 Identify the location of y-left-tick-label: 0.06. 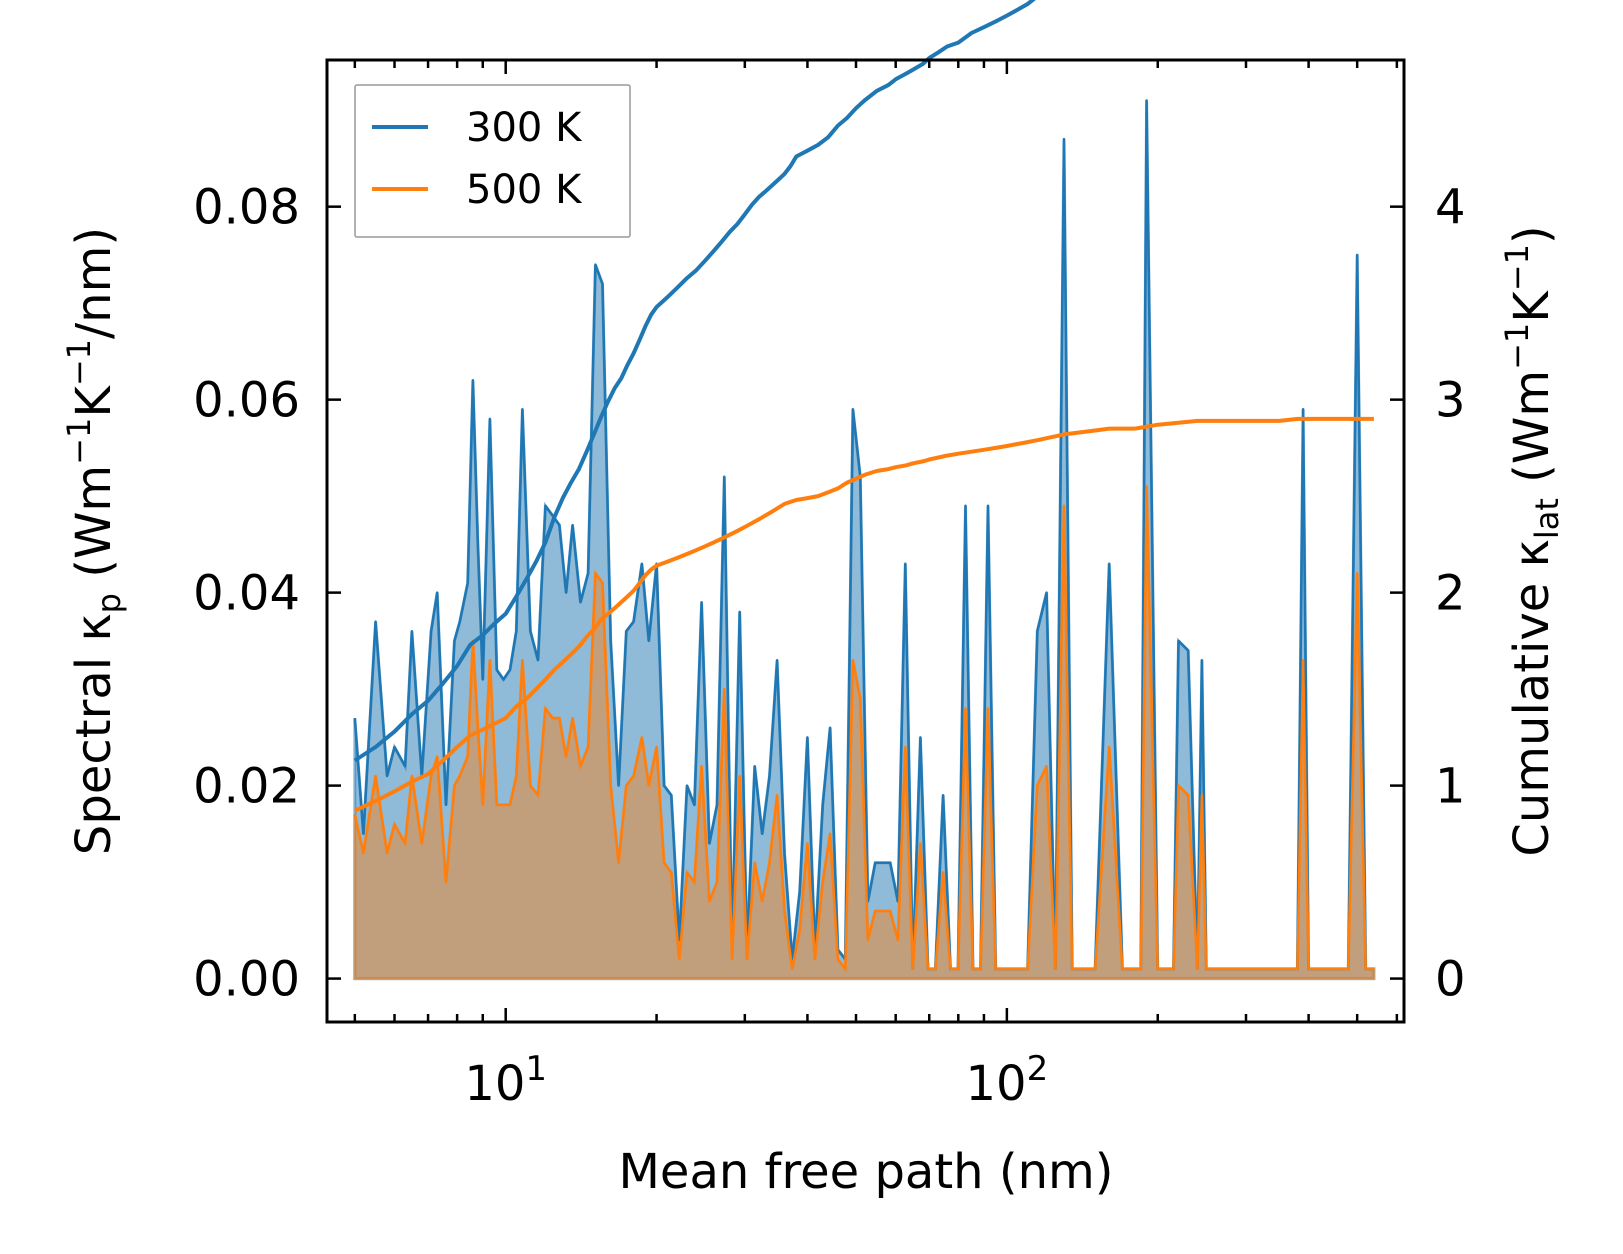
(246, 401).